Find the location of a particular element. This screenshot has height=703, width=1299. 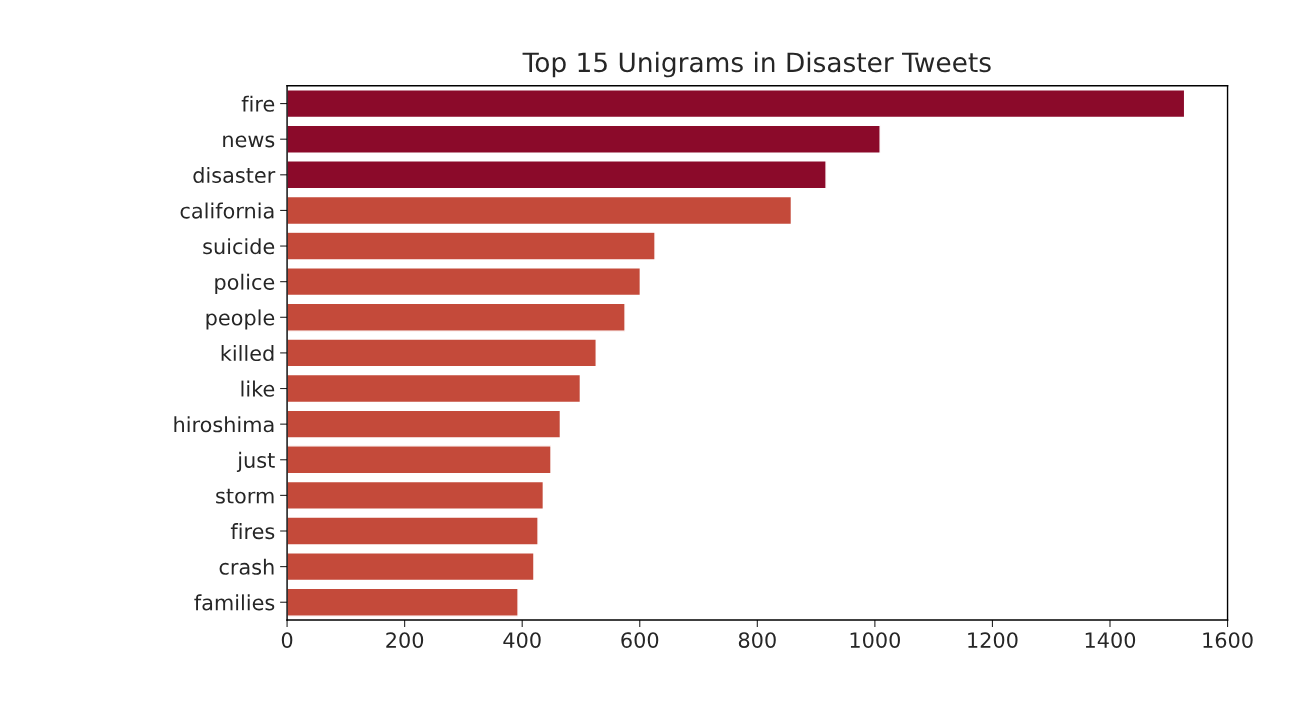

y-tick-label: storm is located at coordinates (245, 496).